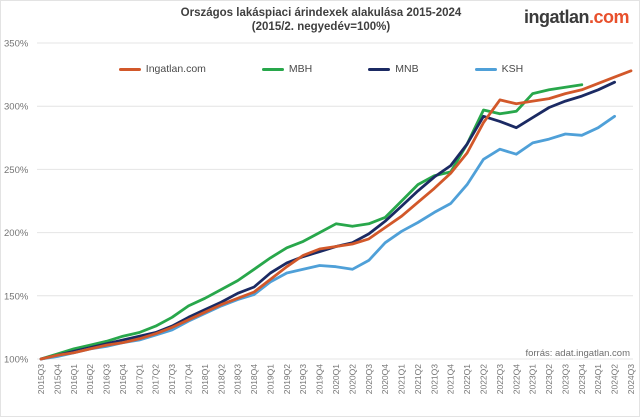  What do you see at coordinates (615, 379) in the screenshot?
I see `svg-text: 2024Q2` at bounding box center [615, 379].